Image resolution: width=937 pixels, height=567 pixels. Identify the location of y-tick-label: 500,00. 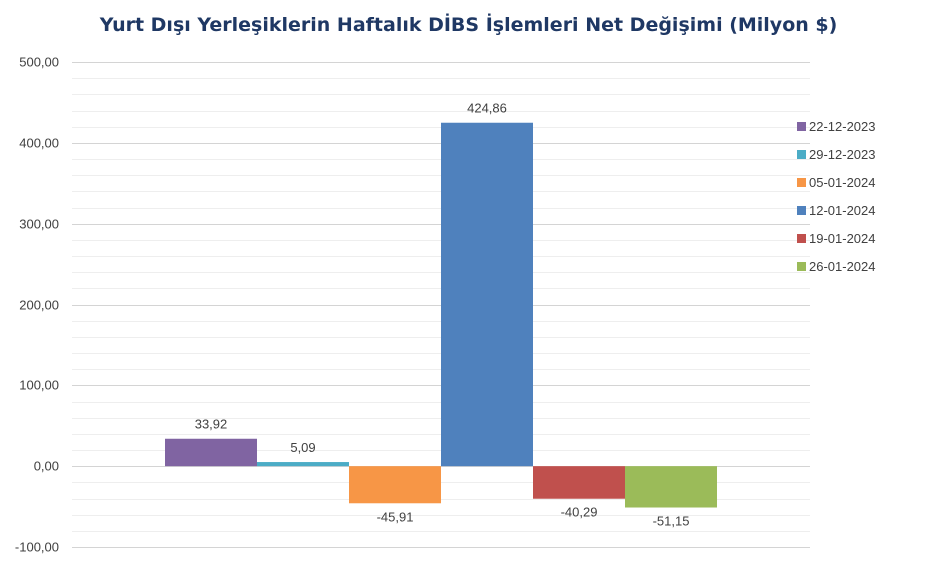
(39, 62).